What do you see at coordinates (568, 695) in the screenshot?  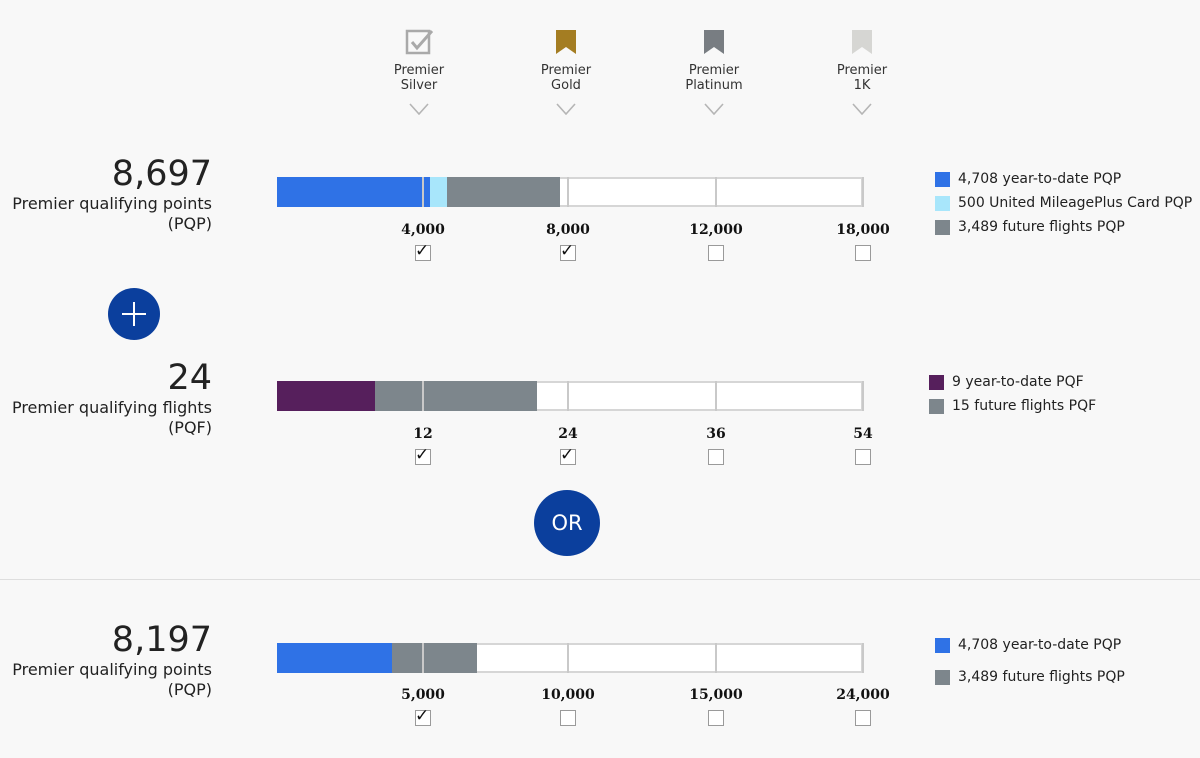 I see `tier-threshold-label: 10,000` at bounding box center [568, 695].